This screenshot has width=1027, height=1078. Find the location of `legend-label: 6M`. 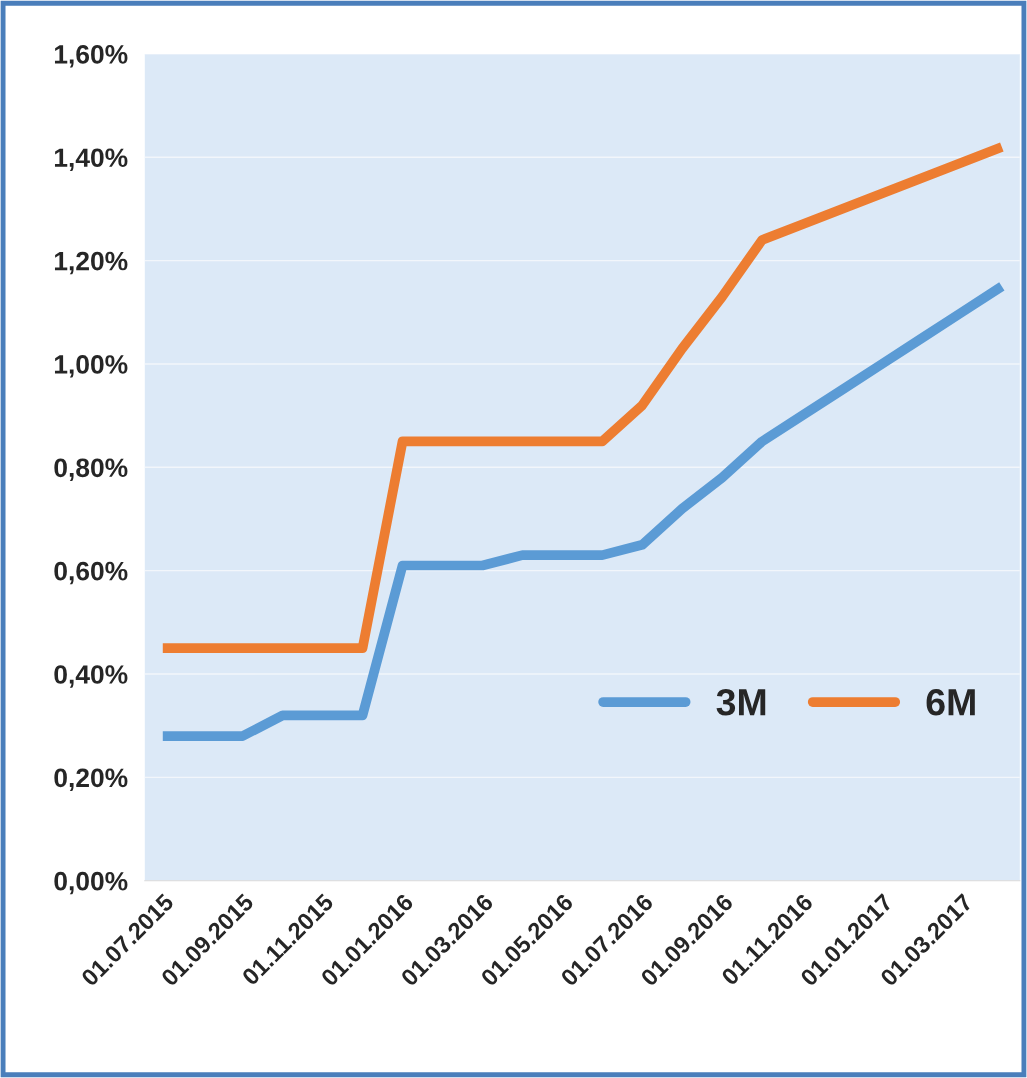

legend-label: 6M is located at coordinates (950, 702).